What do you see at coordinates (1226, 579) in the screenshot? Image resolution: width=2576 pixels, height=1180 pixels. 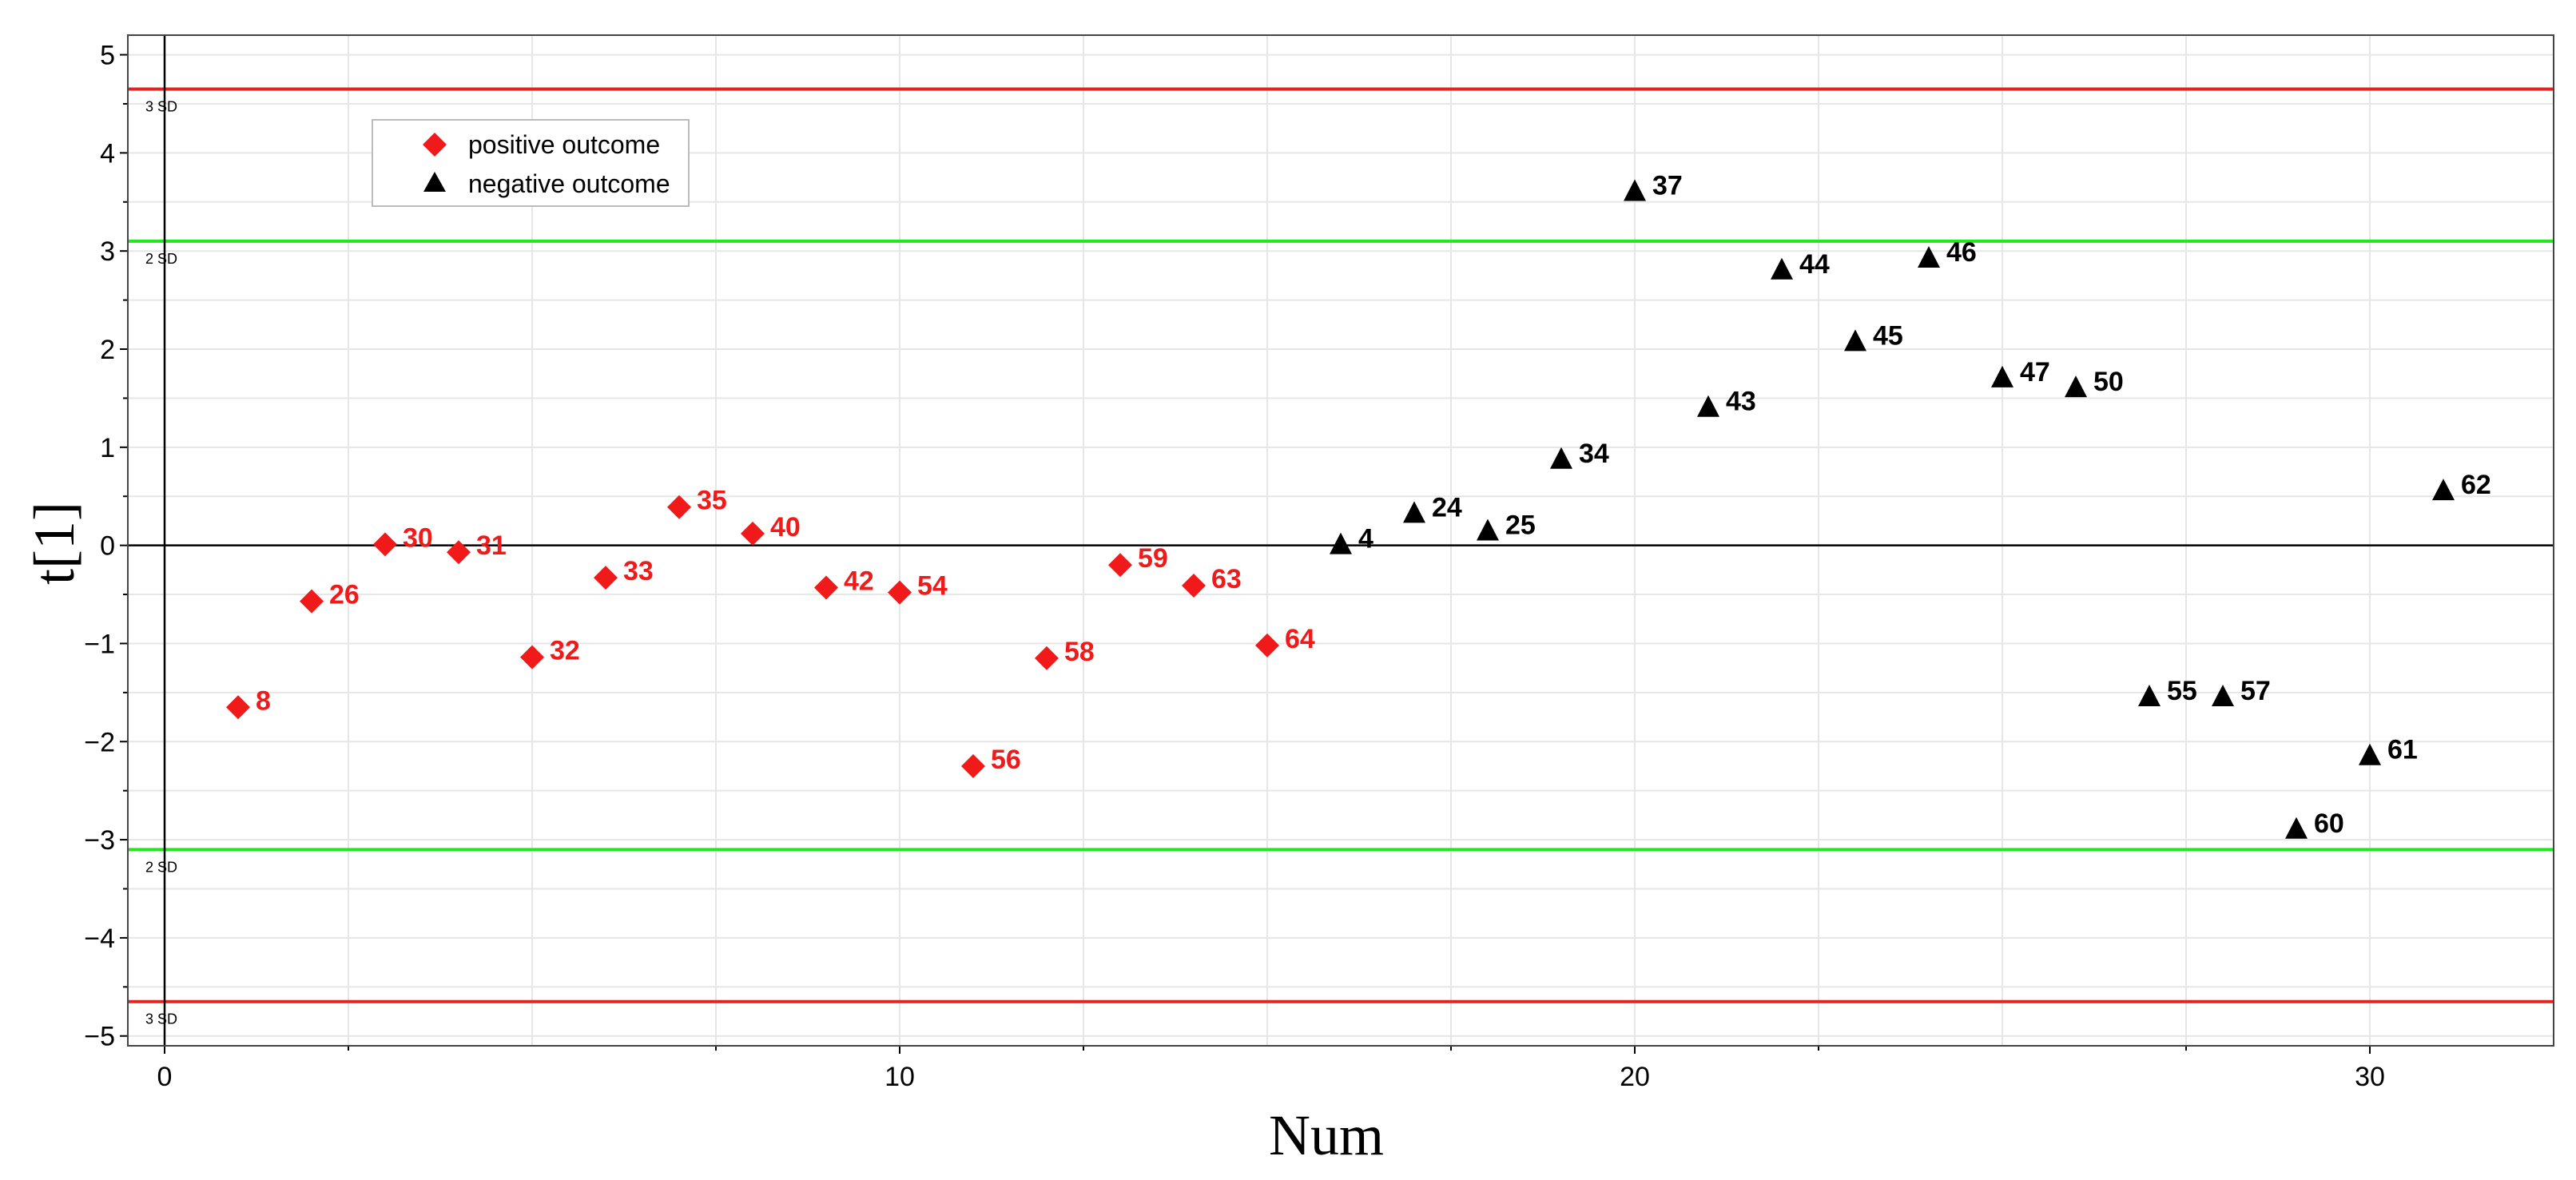 I see `point-label: 63` at bounding box center [1226, 579].